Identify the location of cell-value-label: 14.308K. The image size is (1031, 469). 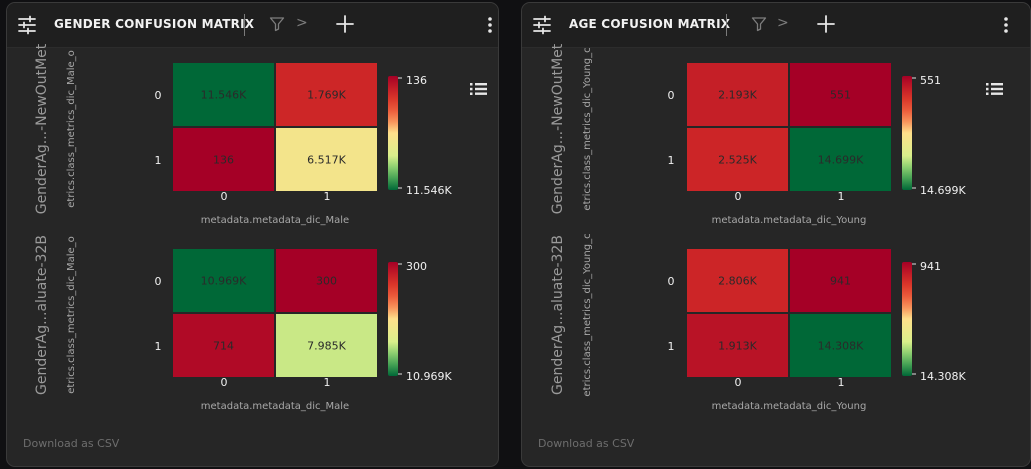
(841, 346).